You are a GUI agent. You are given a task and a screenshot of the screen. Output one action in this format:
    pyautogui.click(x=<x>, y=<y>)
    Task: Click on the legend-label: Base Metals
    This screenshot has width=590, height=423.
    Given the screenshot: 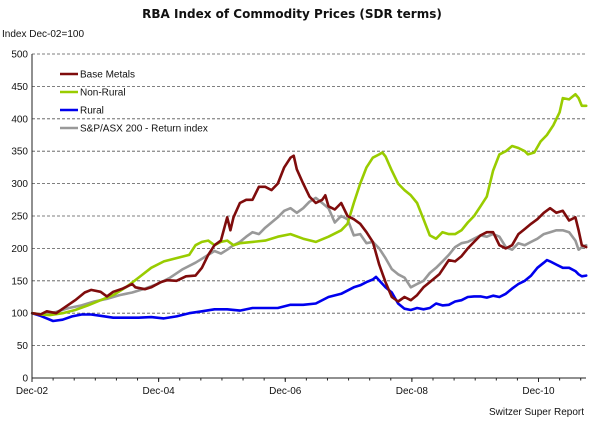 What is the action you would take?
    pyautogui.click(x=107, y=75)
    